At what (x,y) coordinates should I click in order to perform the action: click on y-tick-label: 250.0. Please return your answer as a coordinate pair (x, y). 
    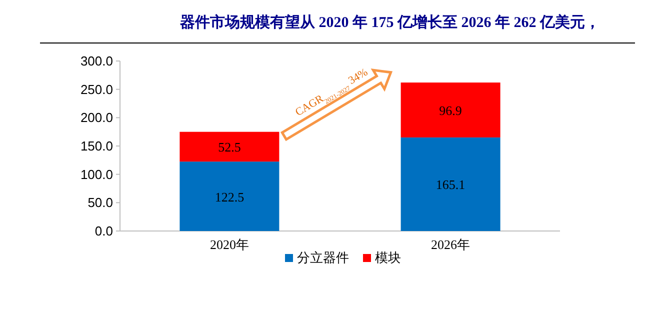
    Looking at the image, I should click on (96, 89).